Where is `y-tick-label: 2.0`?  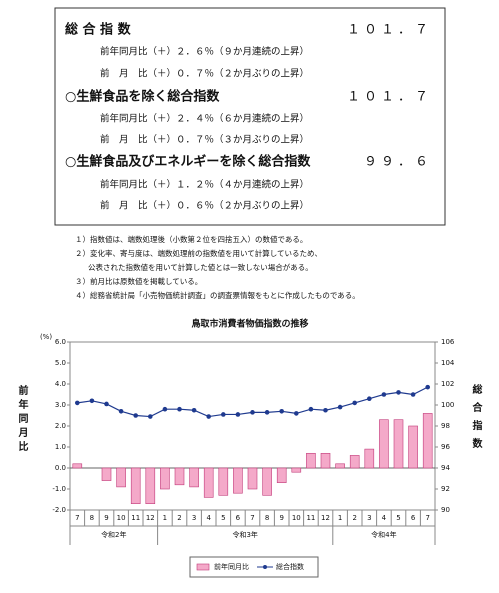 y-tick-label: 2.0 is located at coordinates (60, 426).